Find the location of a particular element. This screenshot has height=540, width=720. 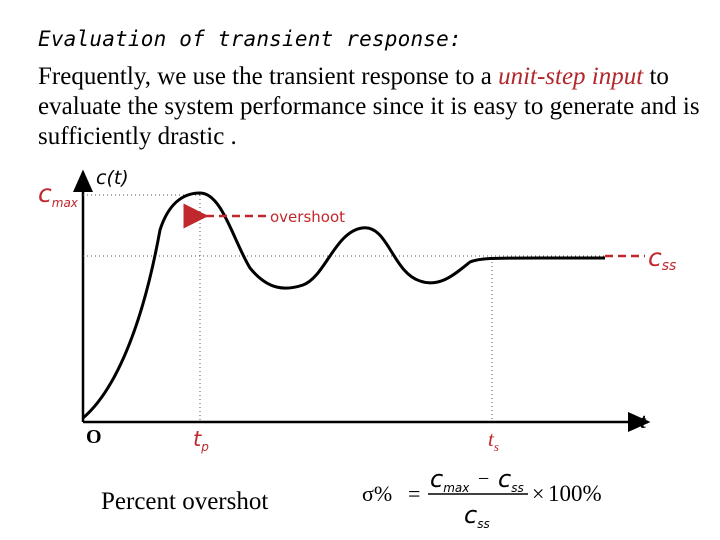

cmax-label: cmax is located at coordinates (58, 194).